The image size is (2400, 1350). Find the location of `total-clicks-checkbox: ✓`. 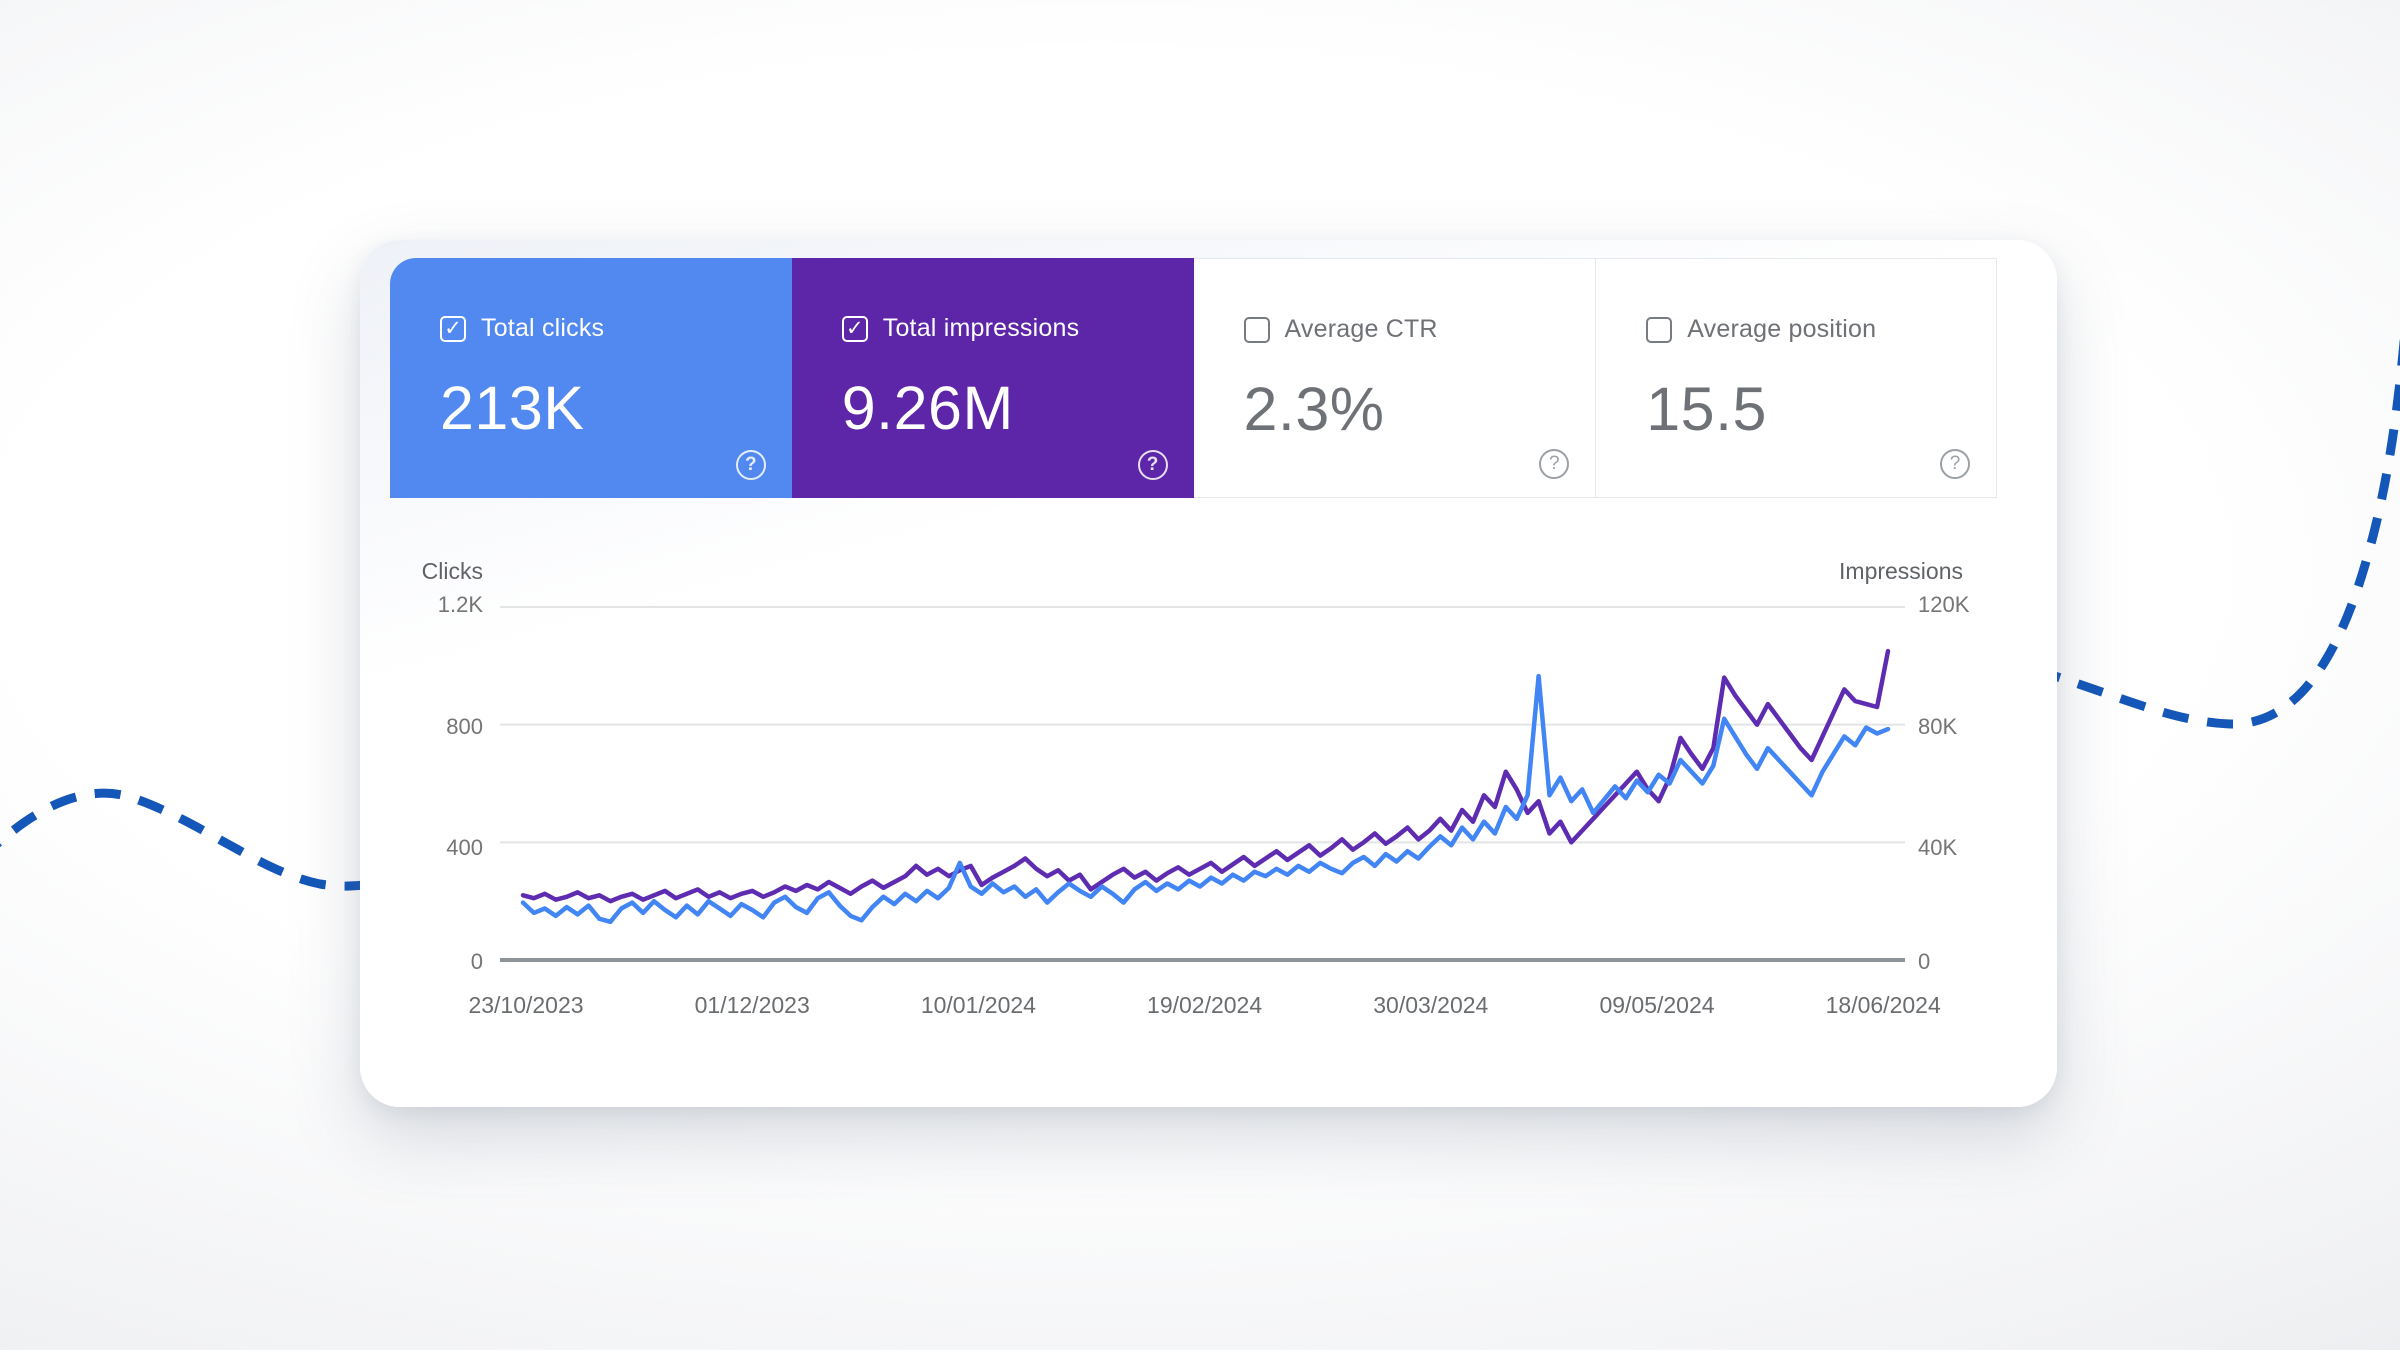

total-clicks-checkbox: ✓ is located at coordinates (453, 328).